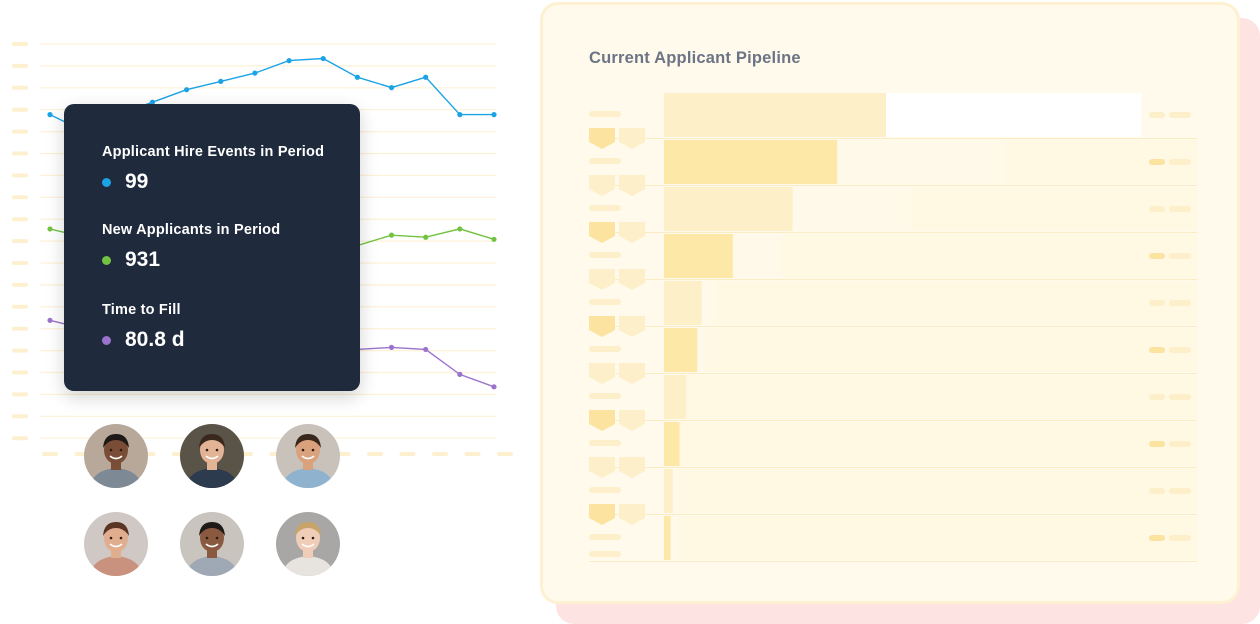 This screenshot has height=624, width=1260. Describe the element at coordinates (141, 310) in the screenshot. I see `tooltip-label: Time to Fill` at that location.